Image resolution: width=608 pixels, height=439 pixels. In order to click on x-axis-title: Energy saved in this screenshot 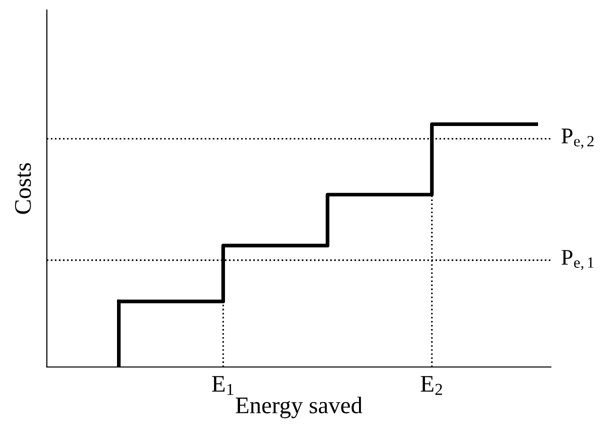, I will do `click(299, 407)`.